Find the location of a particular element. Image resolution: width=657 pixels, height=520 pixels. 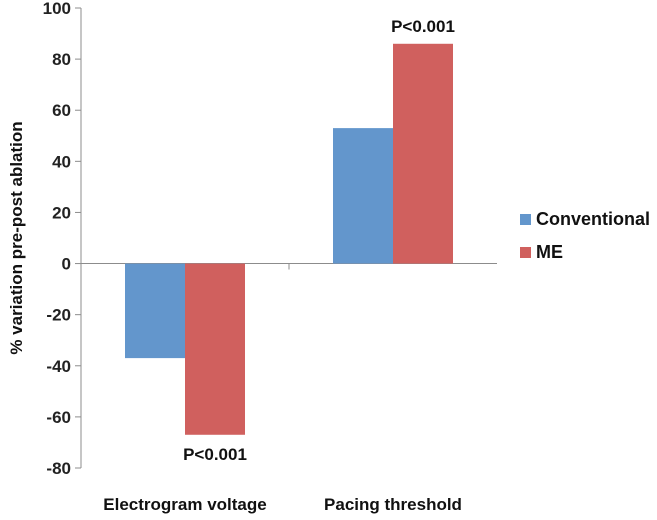

y-tick-label: -60 is located at coordinates (58, 417).